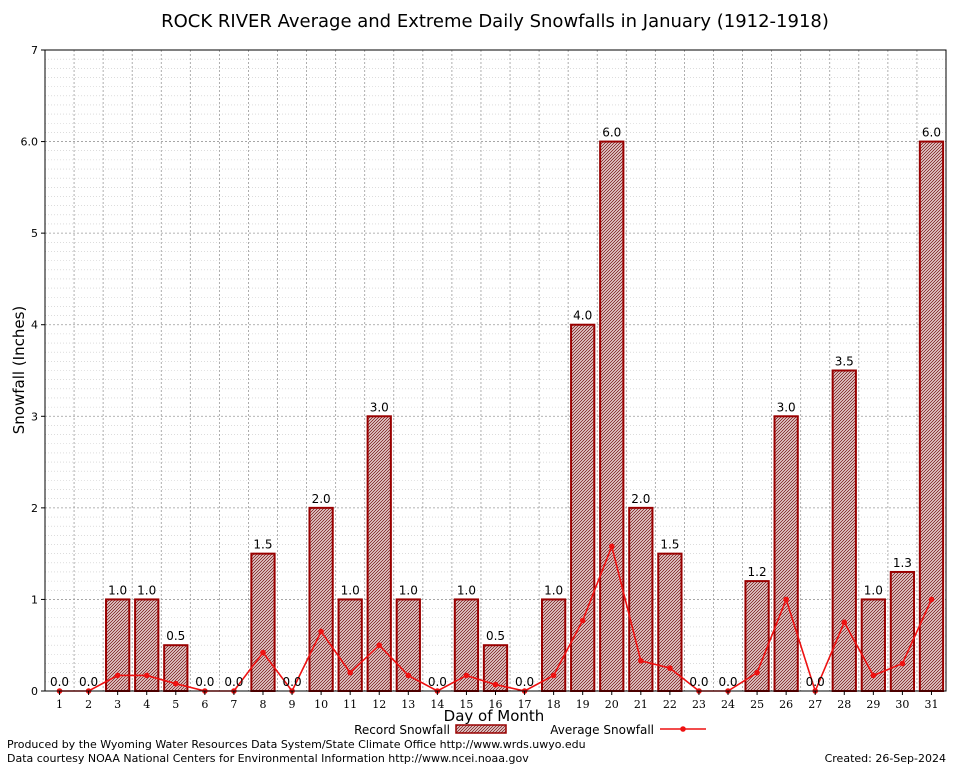 The image size is (954, 768). Describe the element at coordinates (34, 50) in the screenshot. I see `y-tick-label: 7` at that location.